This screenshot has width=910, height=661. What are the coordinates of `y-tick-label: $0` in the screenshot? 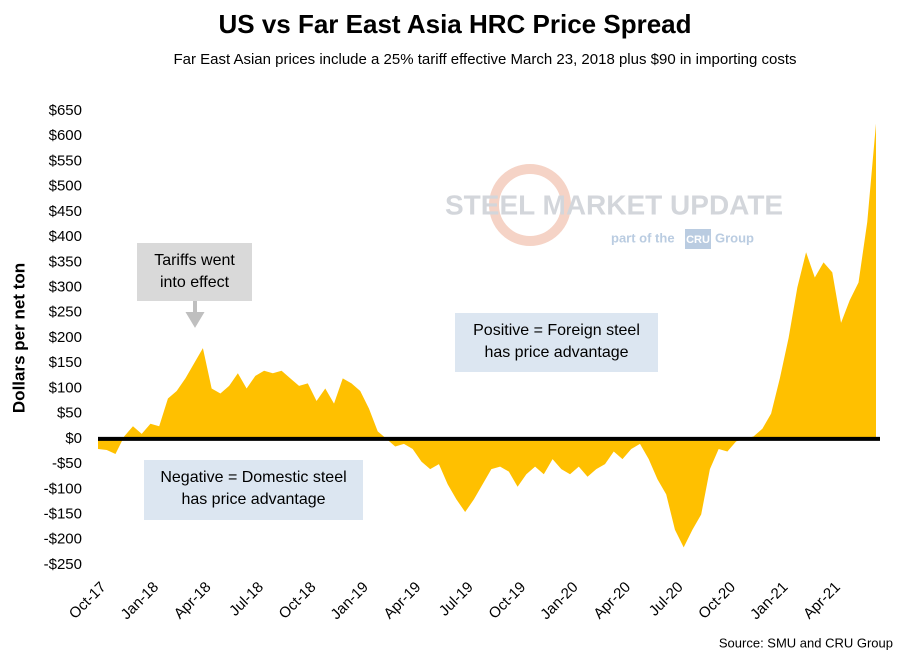 It's located at (73, 438).